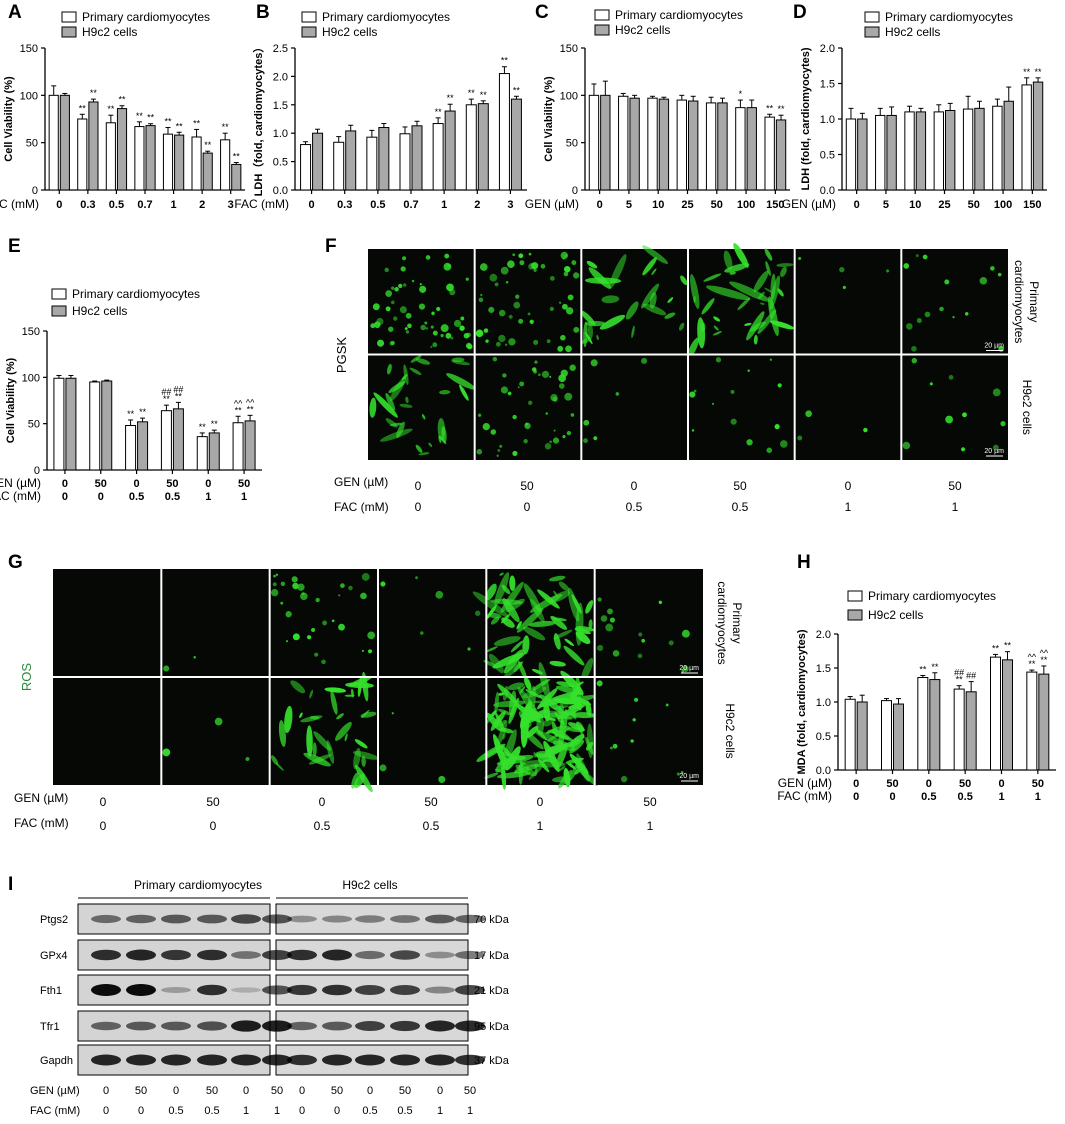  I want to click on micrograph-F, so click(848, 302).